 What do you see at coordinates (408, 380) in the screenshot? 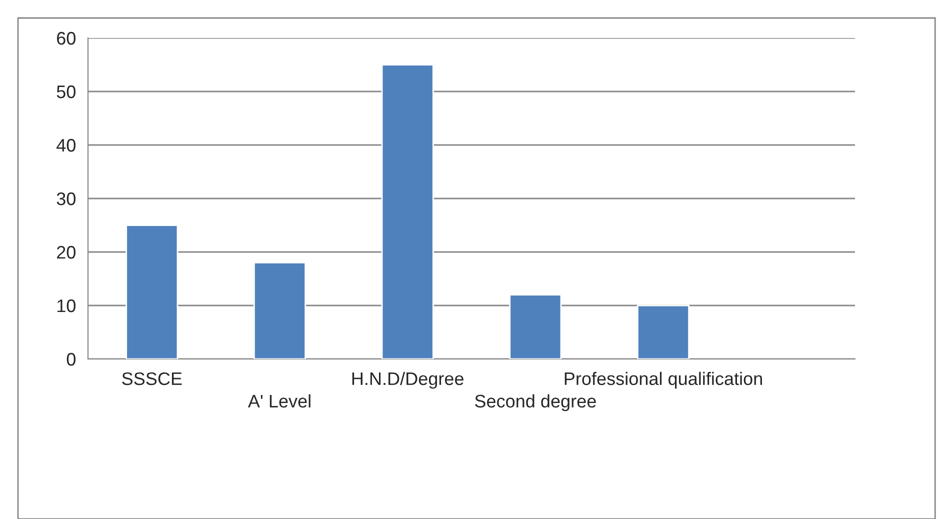
I see `x-tick-label: H.N.D/Degree` at bounding box center [408, 380].